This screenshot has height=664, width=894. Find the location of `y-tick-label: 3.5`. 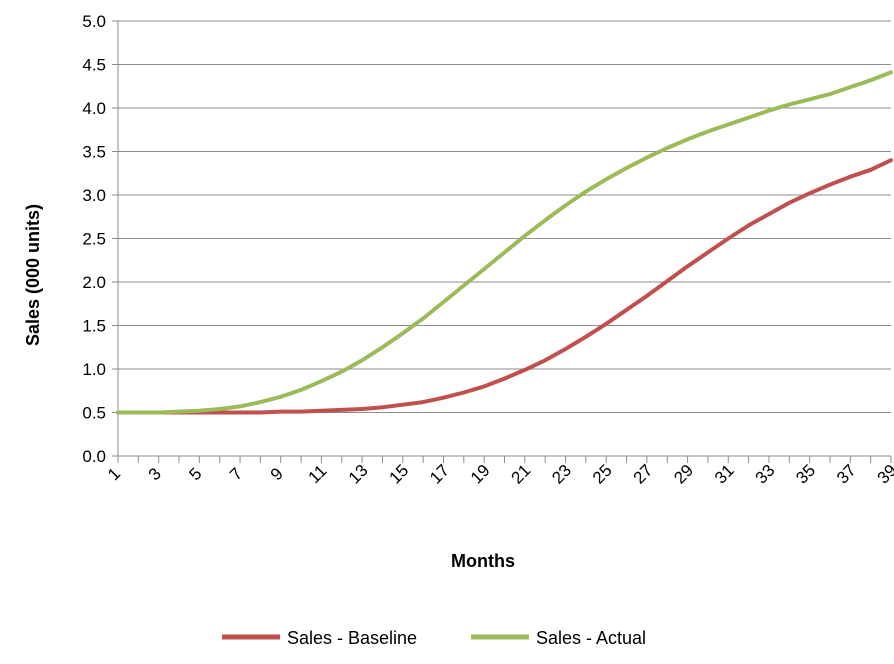

y-tick-label: 3.5 is located at coordinates (94, 152).